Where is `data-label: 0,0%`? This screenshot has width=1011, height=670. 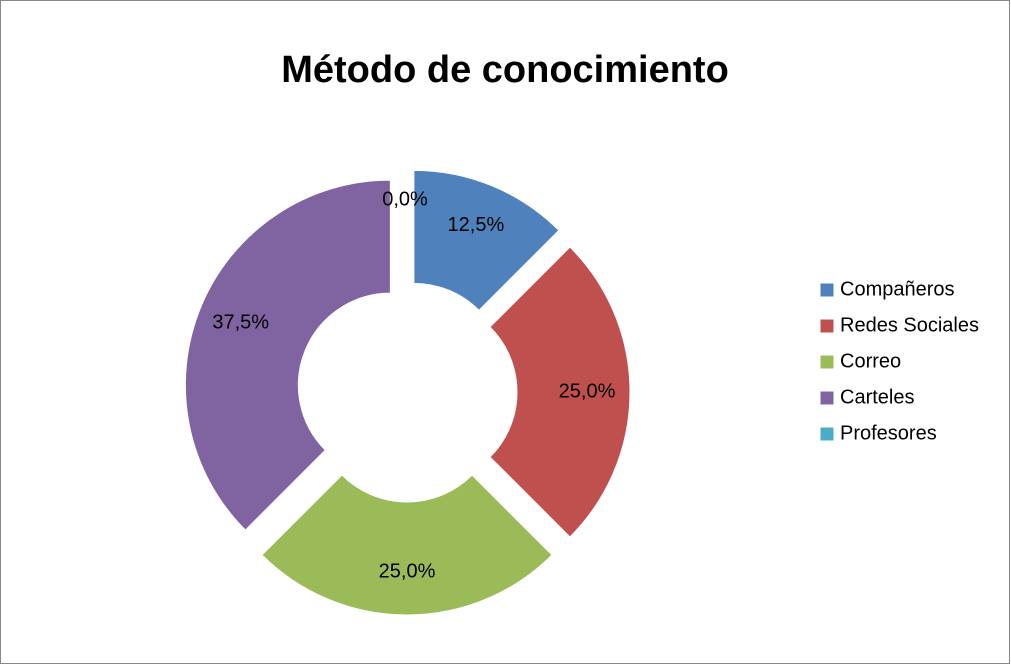
data-label: 0,0% is located at coordinates (405, 199).